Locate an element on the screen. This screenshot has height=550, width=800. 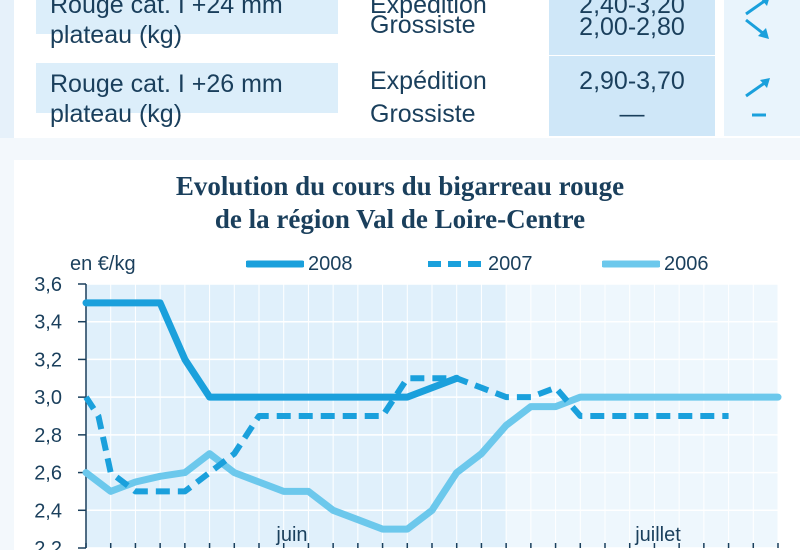
table-row-product: Rouge cat. I +24 mm plateau (kg) is located at coordinates (187, 24).